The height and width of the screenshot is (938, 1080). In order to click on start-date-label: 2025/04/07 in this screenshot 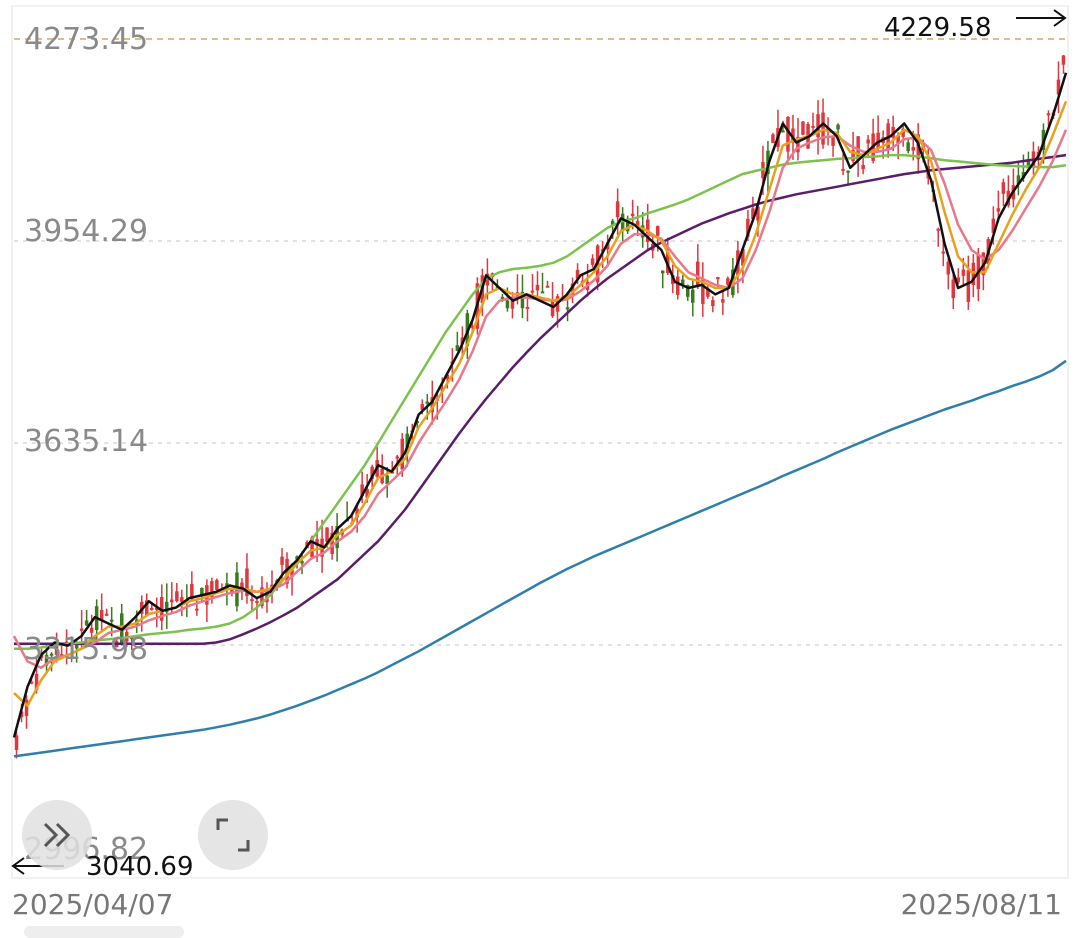, I will do `click(92, 904)`.